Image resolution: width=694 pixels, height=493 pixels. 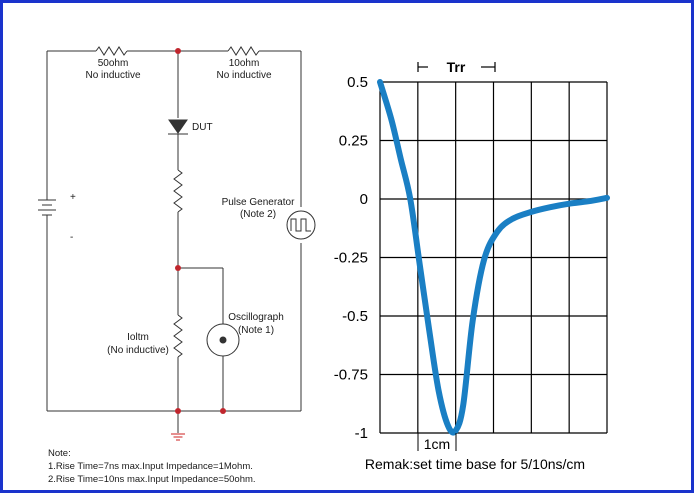 I want to click on oscillograph-label: Oscillograph, so click(x=256, y=317).